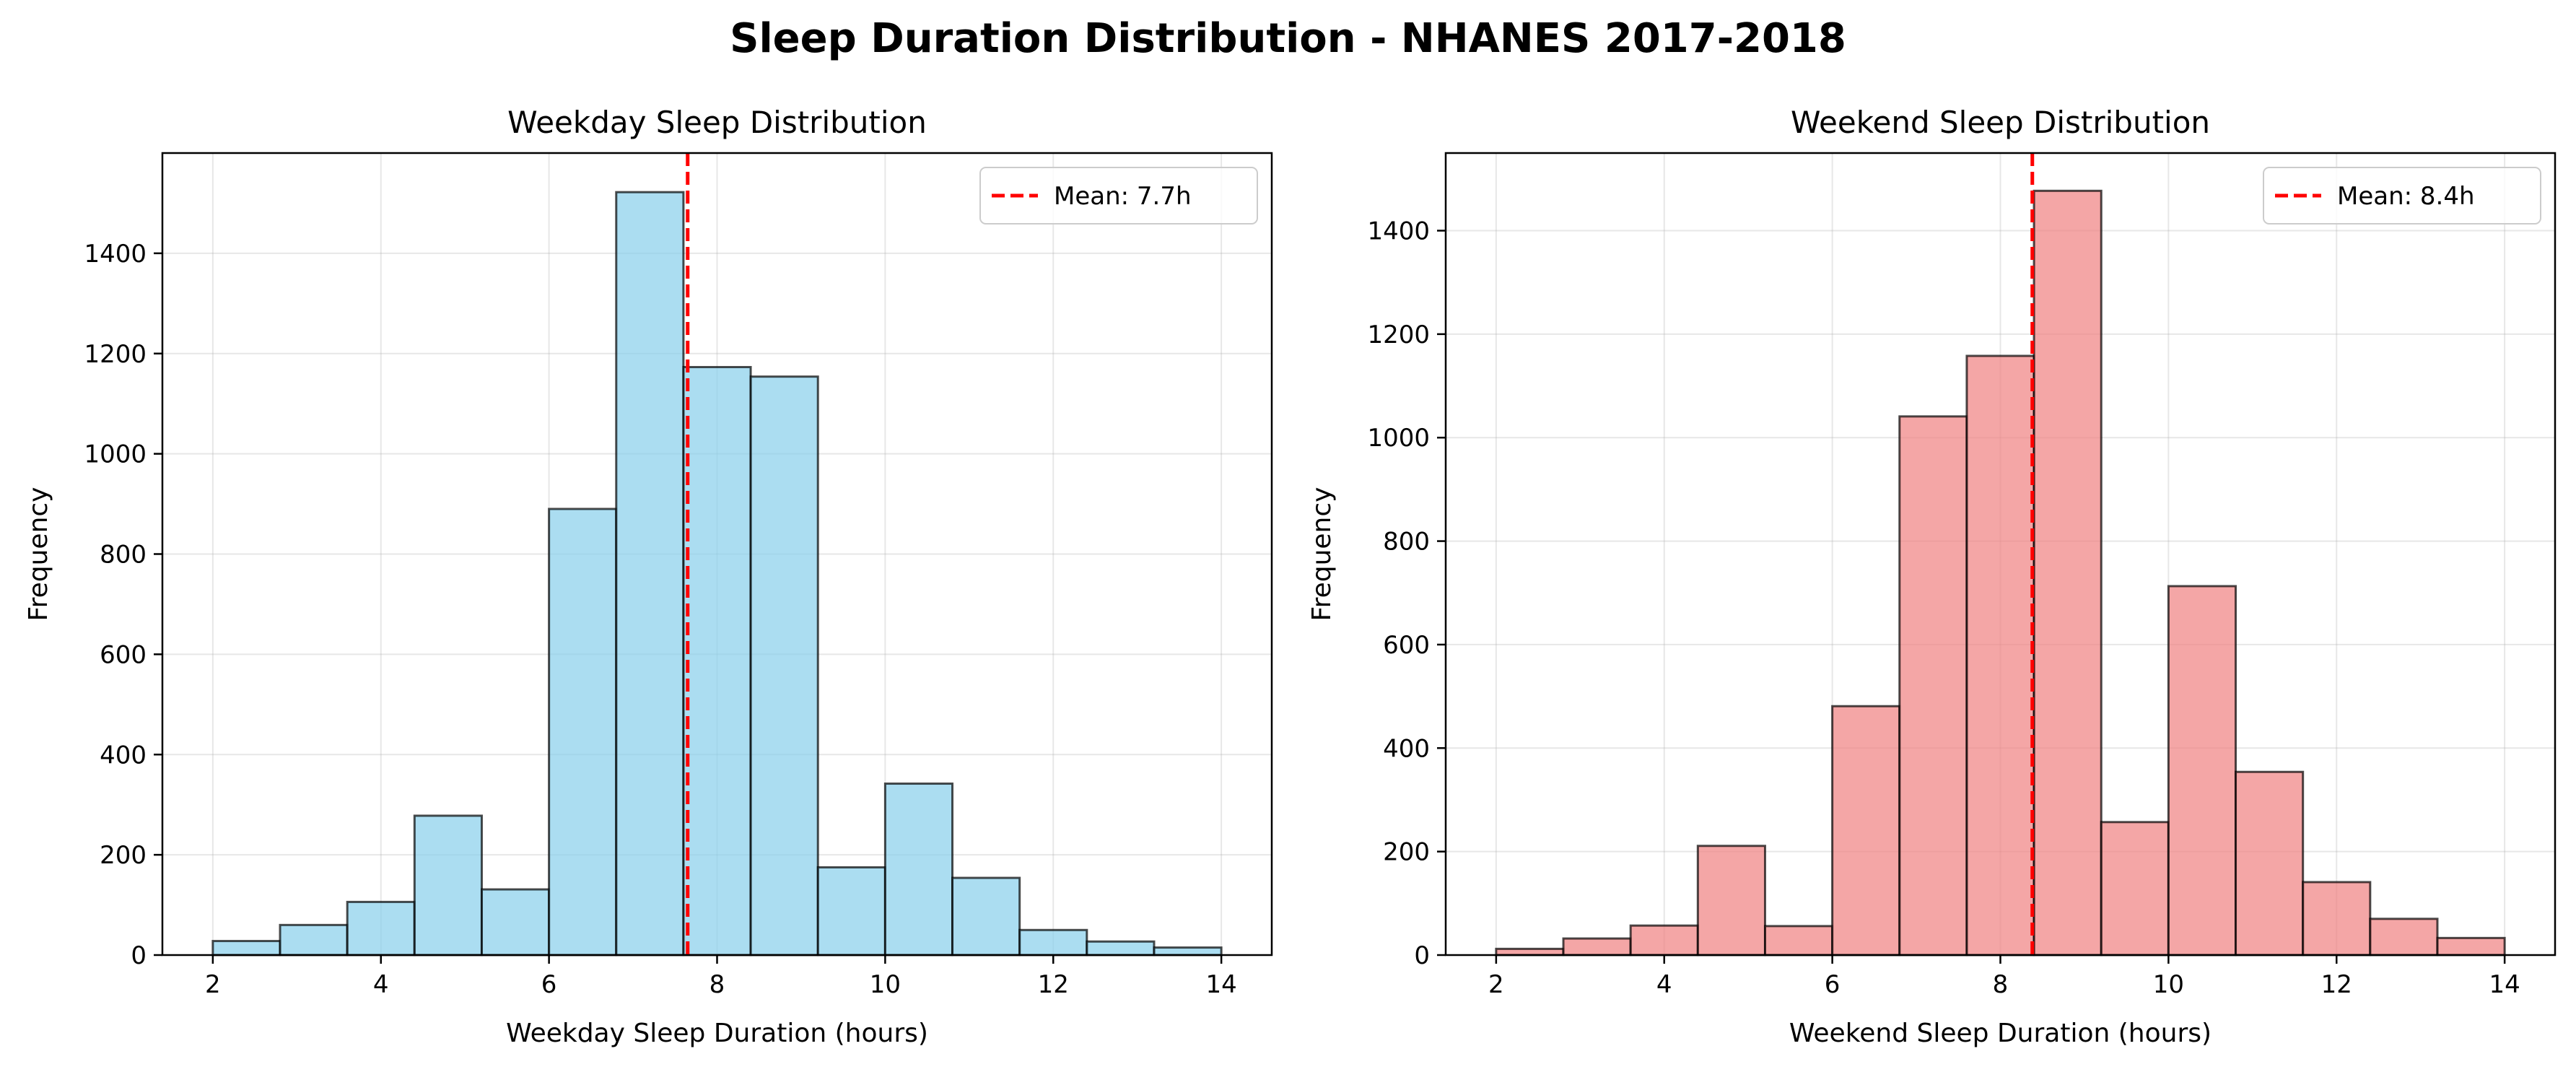 This screenshot has width=2576, height=1072. Describe the element at coordinates (2406, 196) in the screenshot. I see `legend-label: Mean: 8.4h` at that location.